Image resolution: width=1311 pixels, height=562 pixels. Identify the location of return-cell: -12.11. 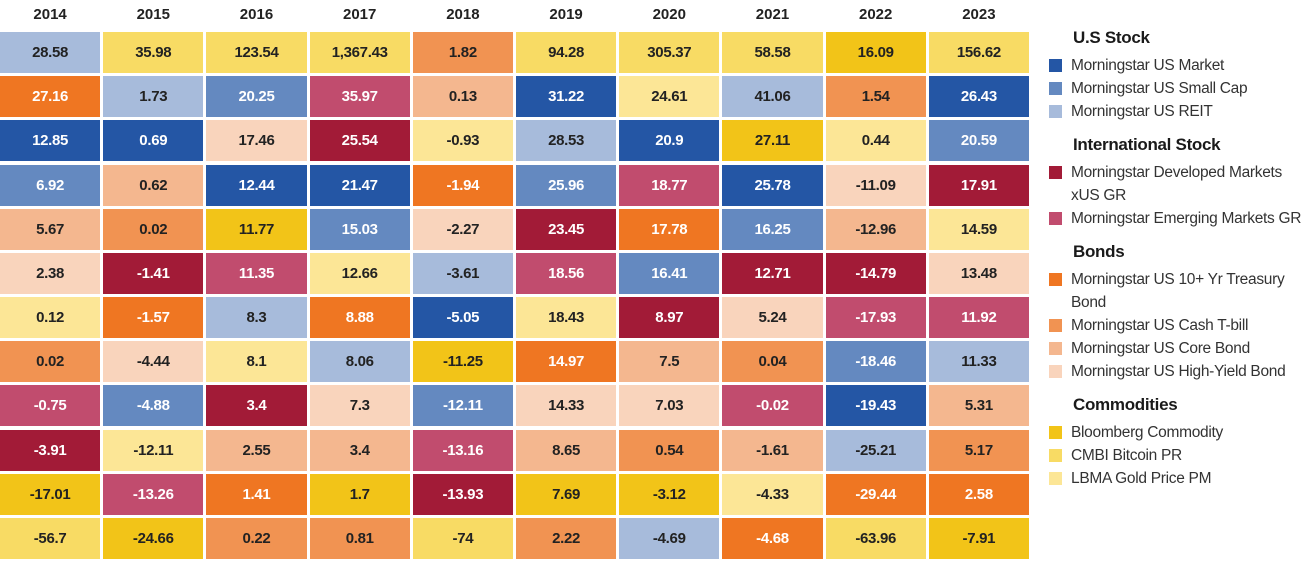
(462, 406).